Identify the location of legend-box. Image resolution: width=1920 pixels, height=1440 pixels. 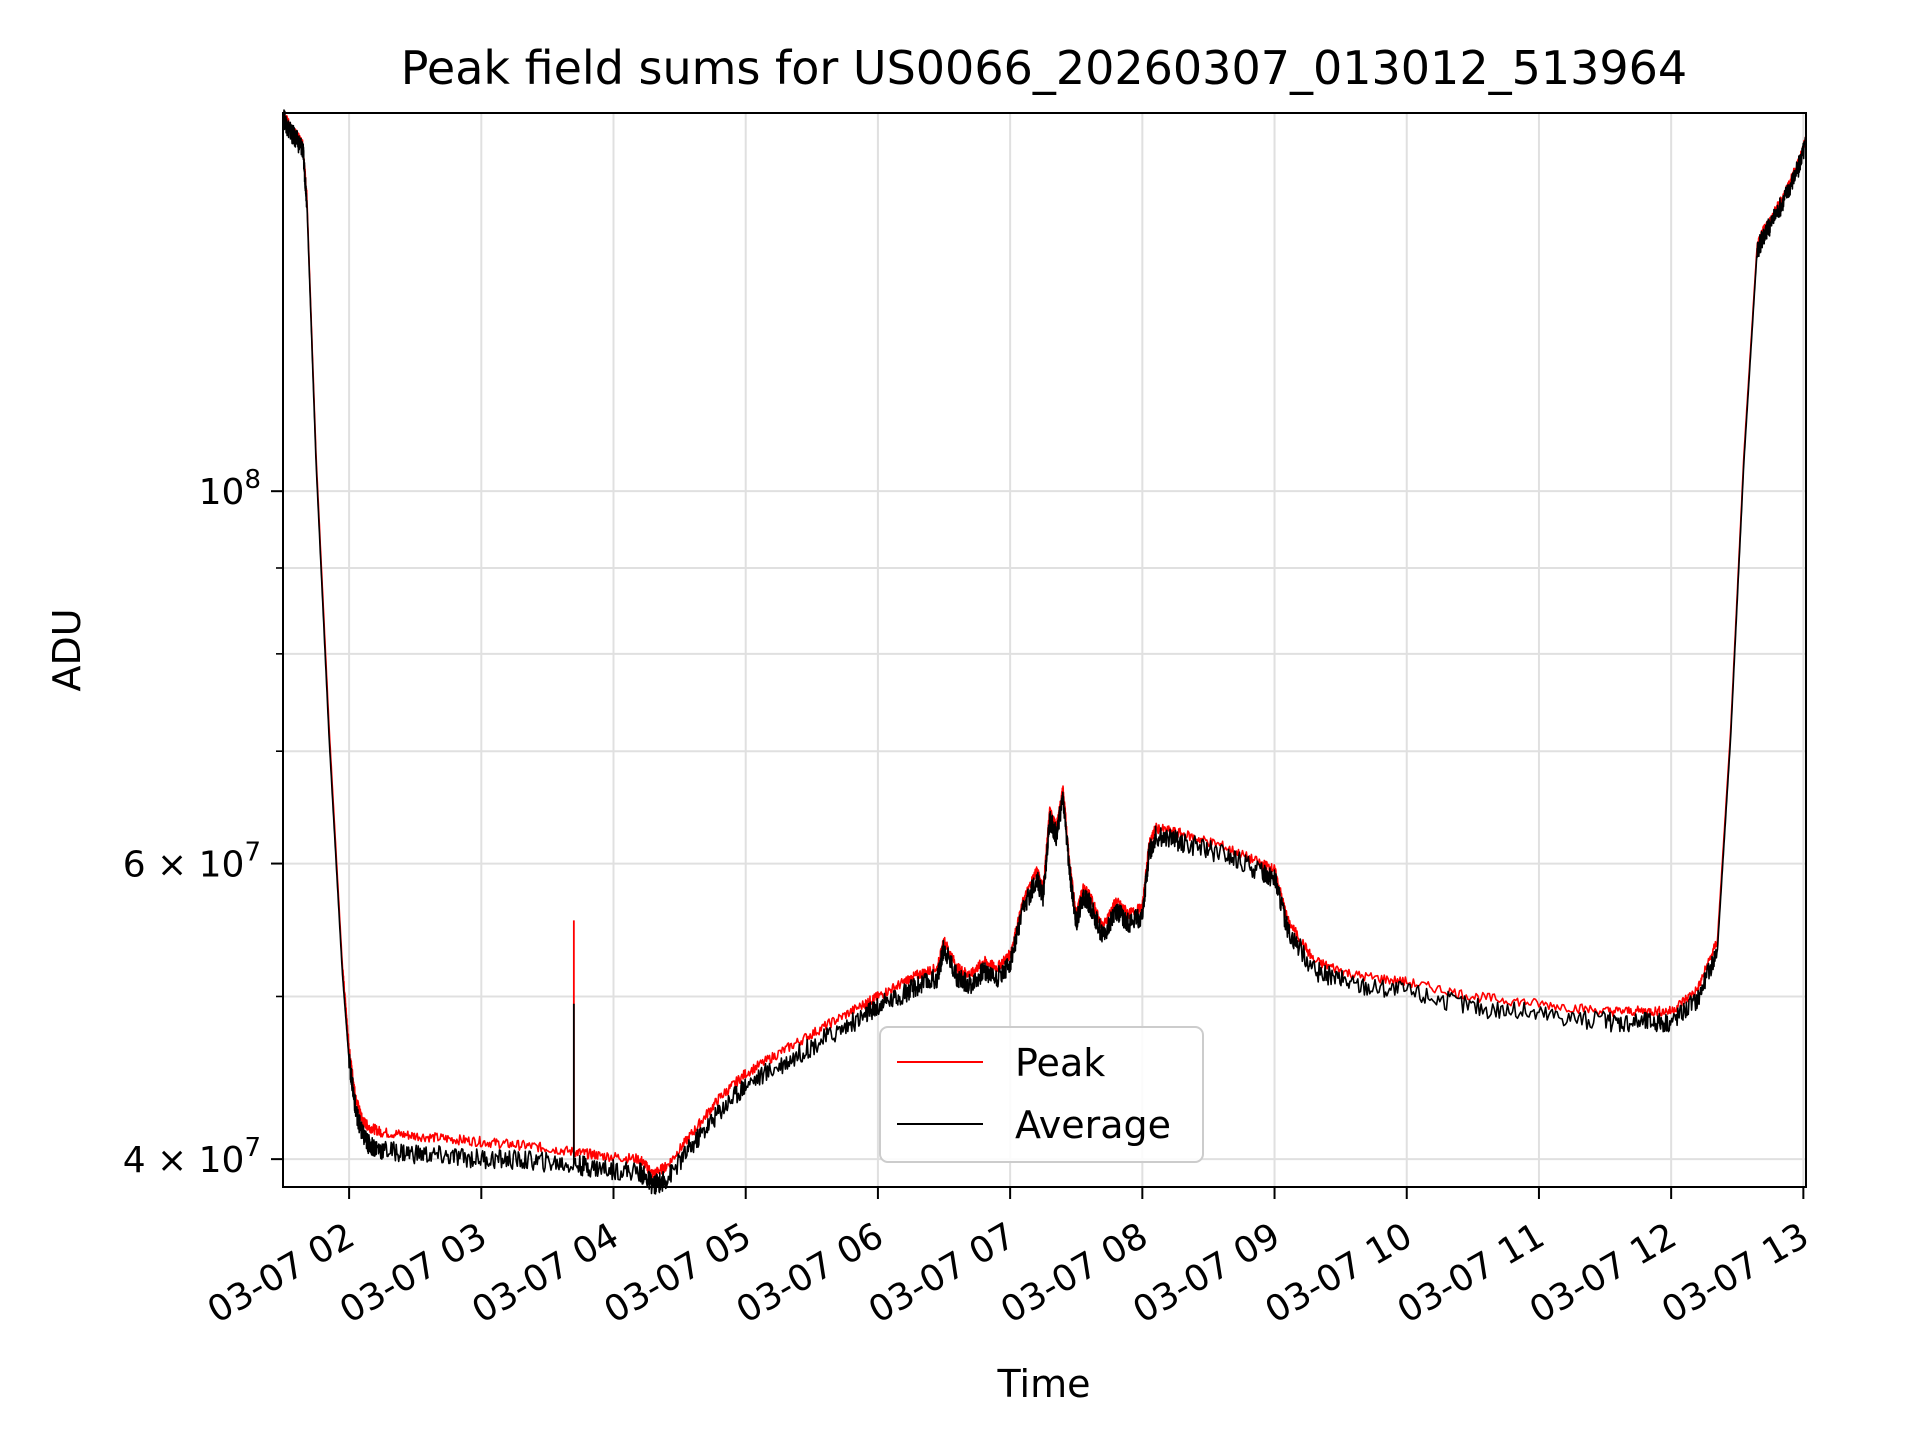
(1041, 1094).